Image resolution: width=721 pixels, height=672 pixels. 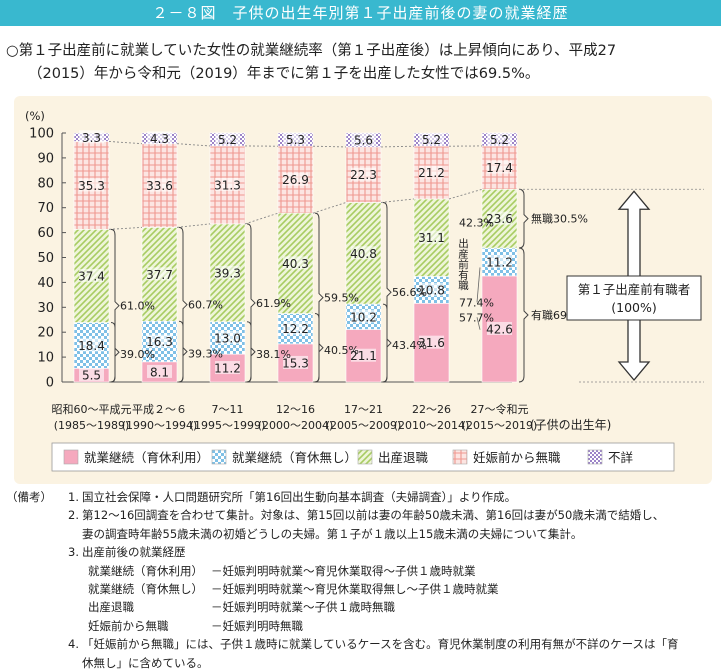 I want to click on value-label: 5.3, so click(x=295, y=140).